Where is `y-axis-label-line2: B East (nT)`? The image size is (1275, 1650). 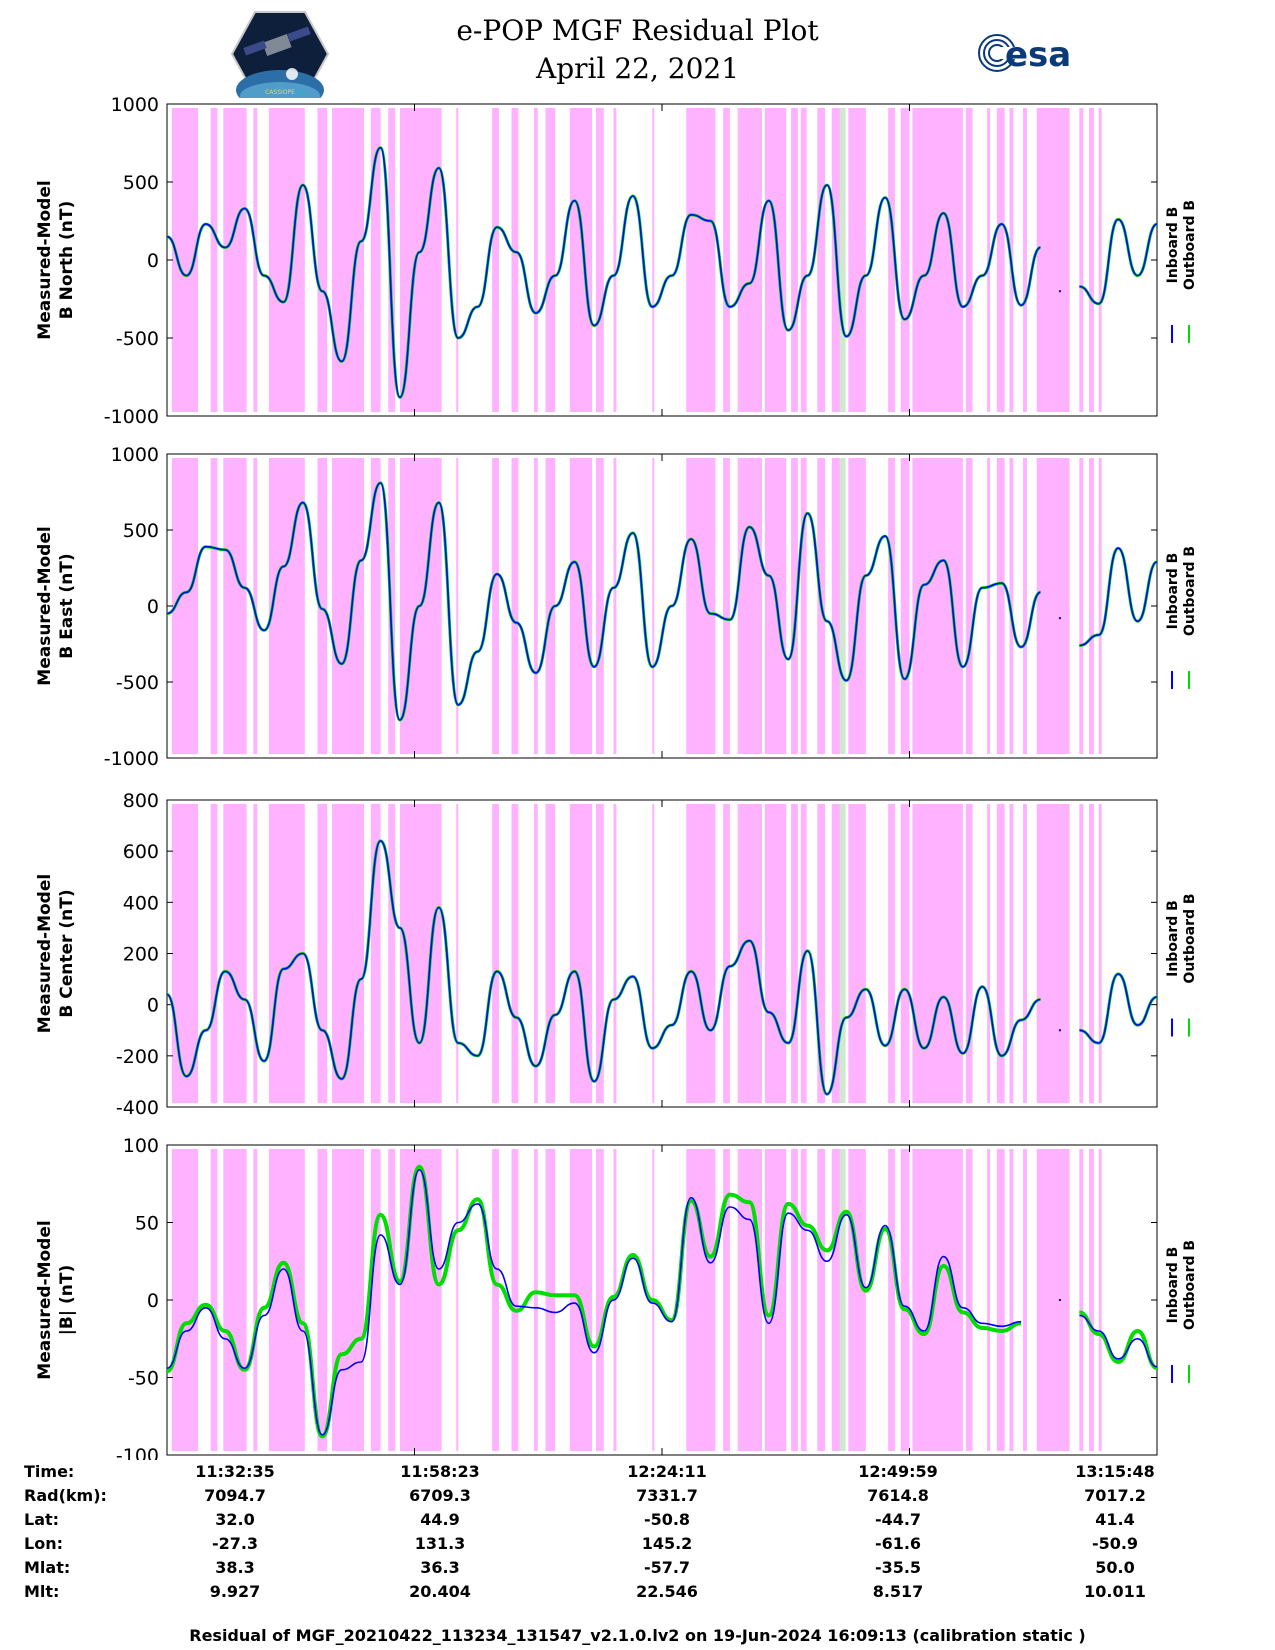 y-axis-label-line2: B East (nT) is located at coordinates (67, 605).